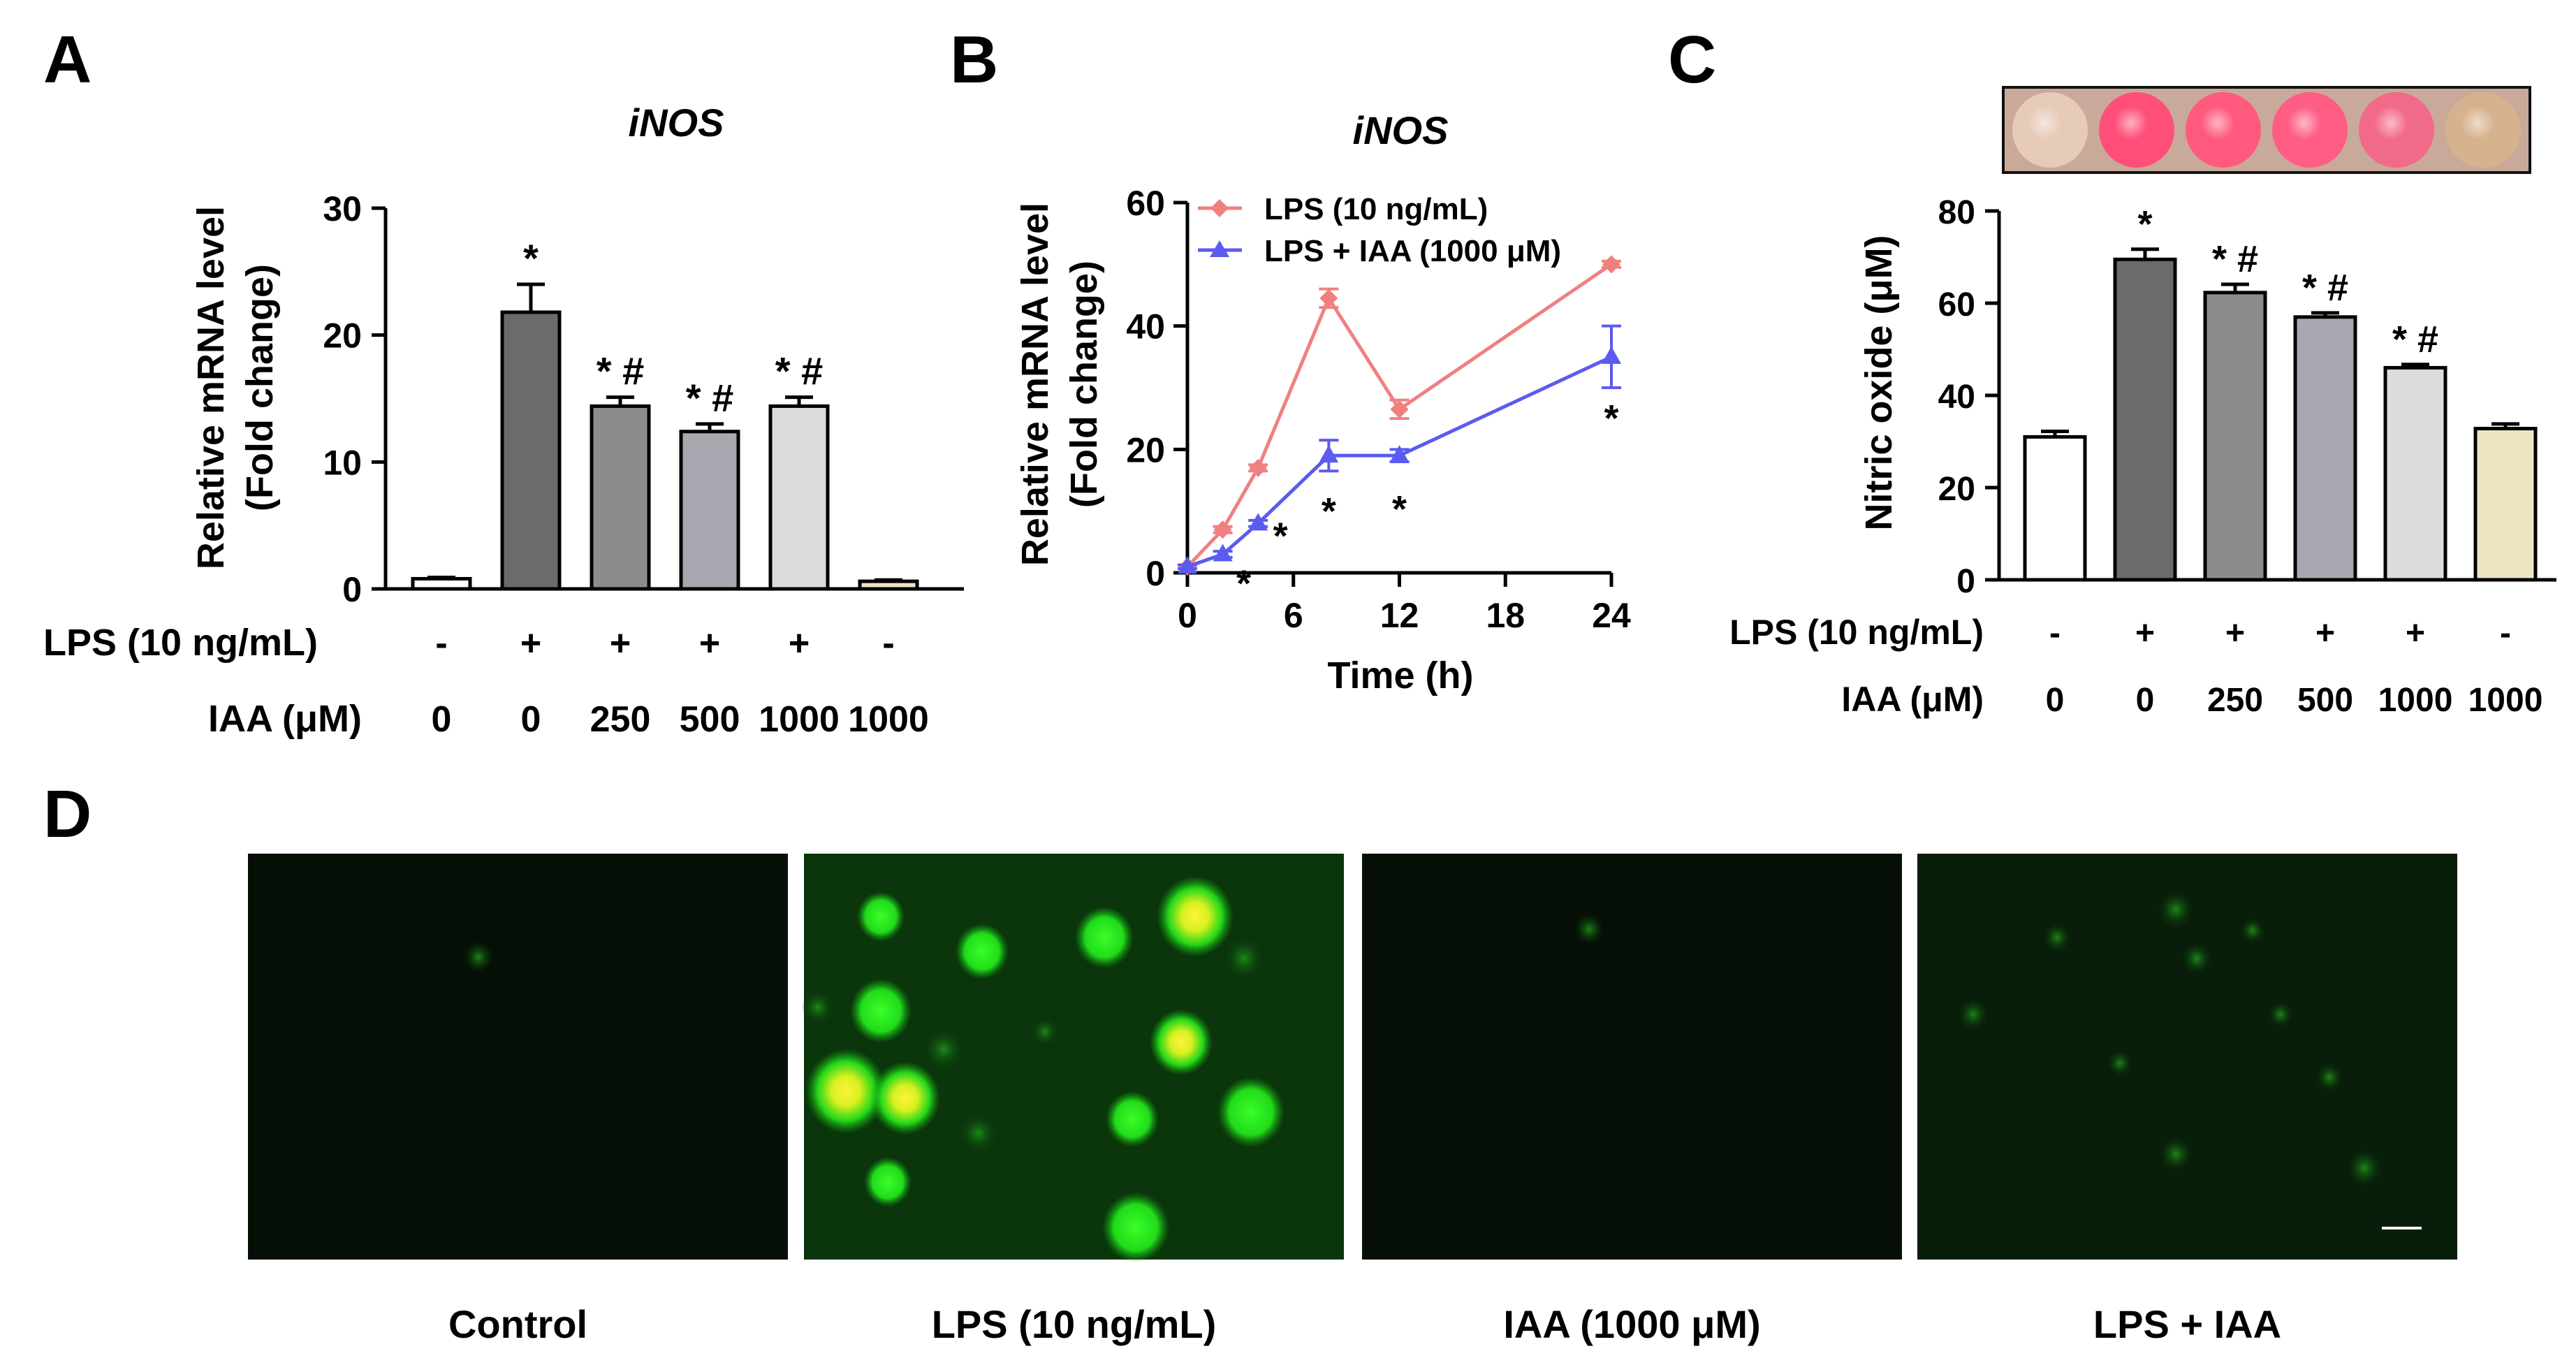 This screenshot has width=2576, height=1372. What do you see at coordinates (2415, 339) in the screenshot?
I see `panel-c-significance: * #` at bounding box center [2415, 339].